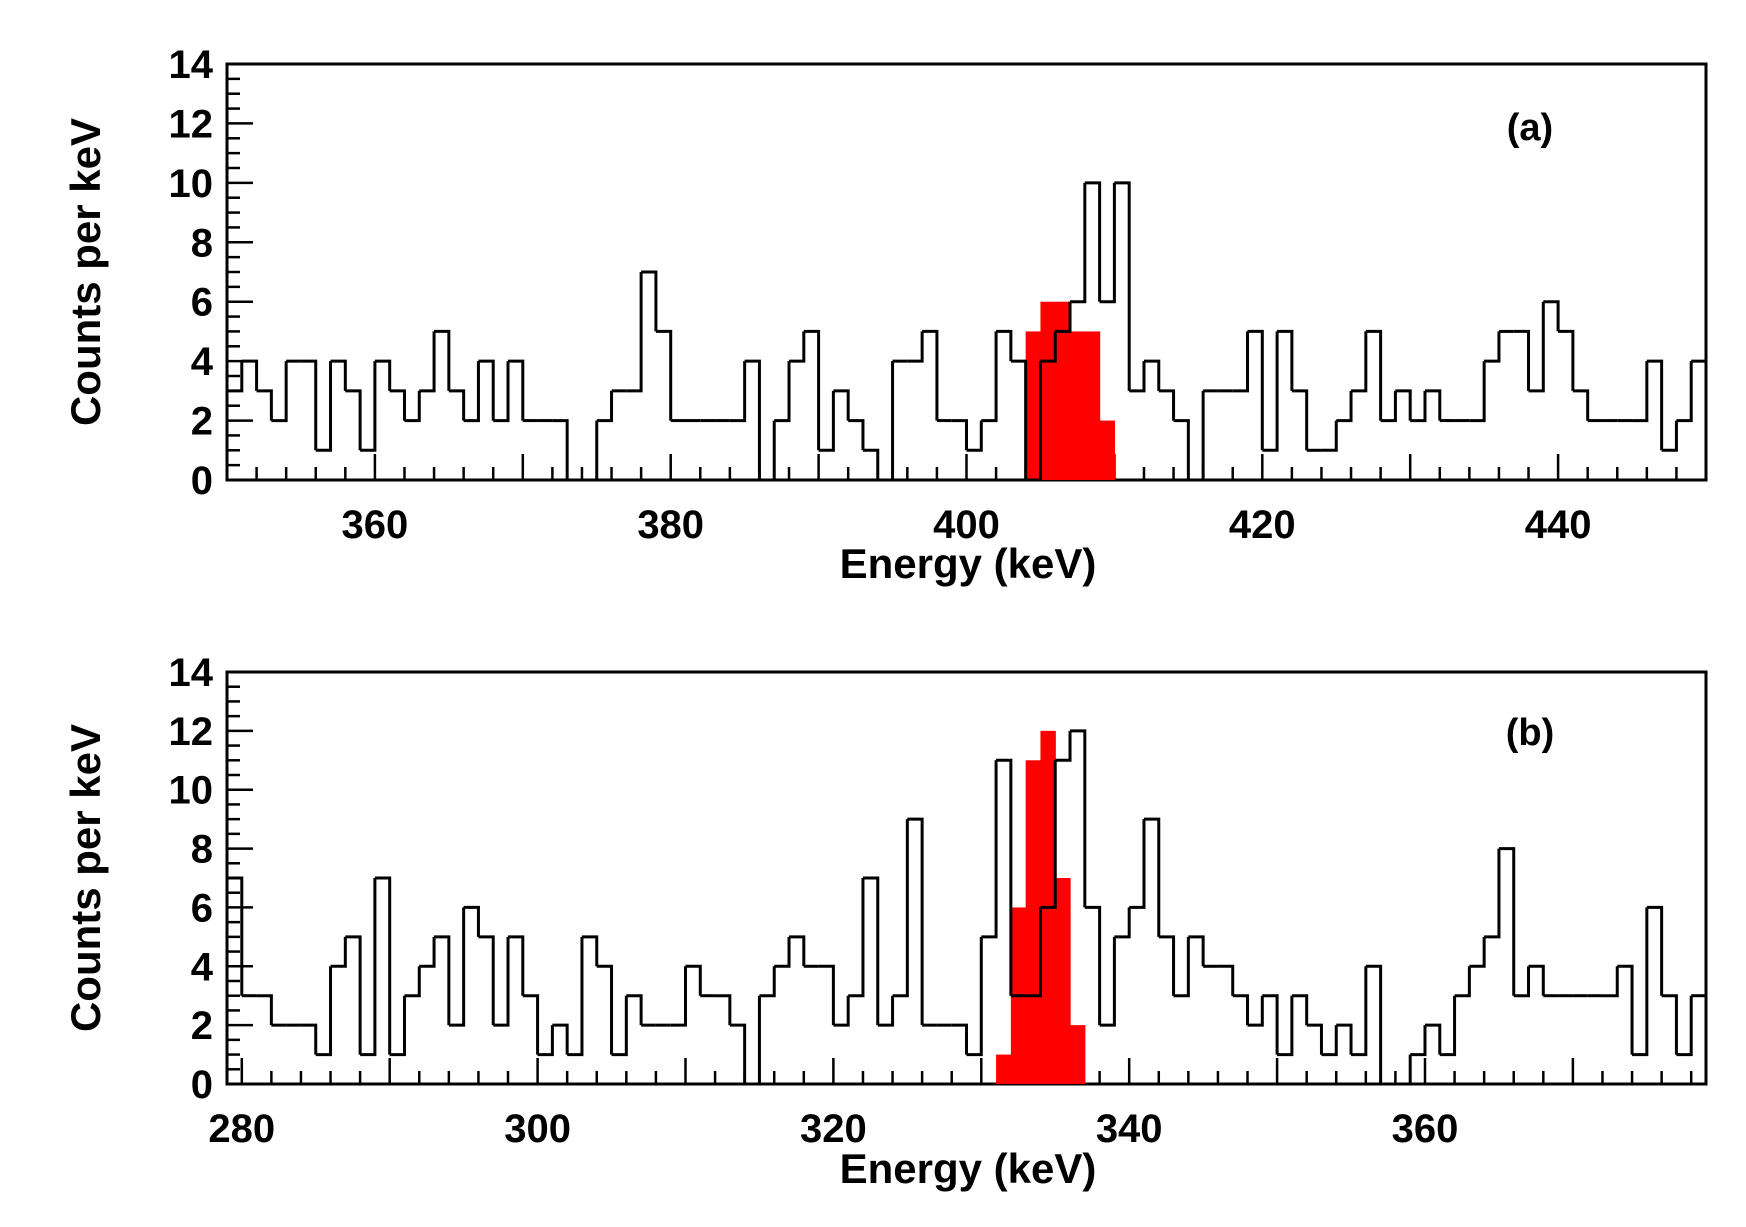  I want to click on y-tick-label-a: 6, so click(202, 303).